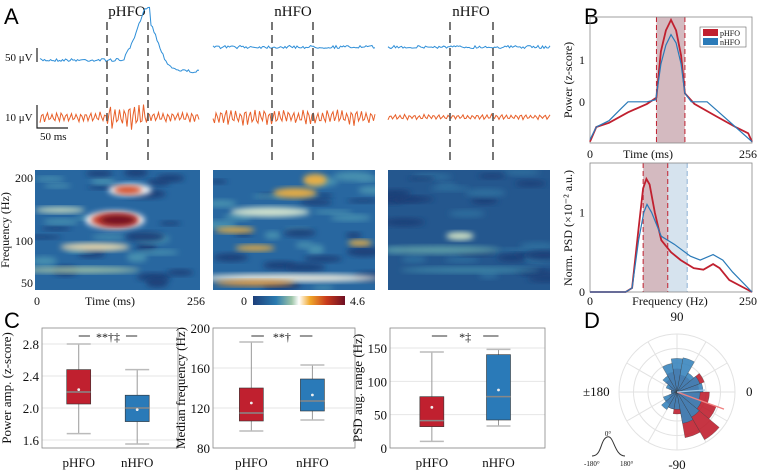 The image size is (762, 473). Describe the element at coordinates (380, 415) in the screenshot. I see `ytick-label: 50` at that location.